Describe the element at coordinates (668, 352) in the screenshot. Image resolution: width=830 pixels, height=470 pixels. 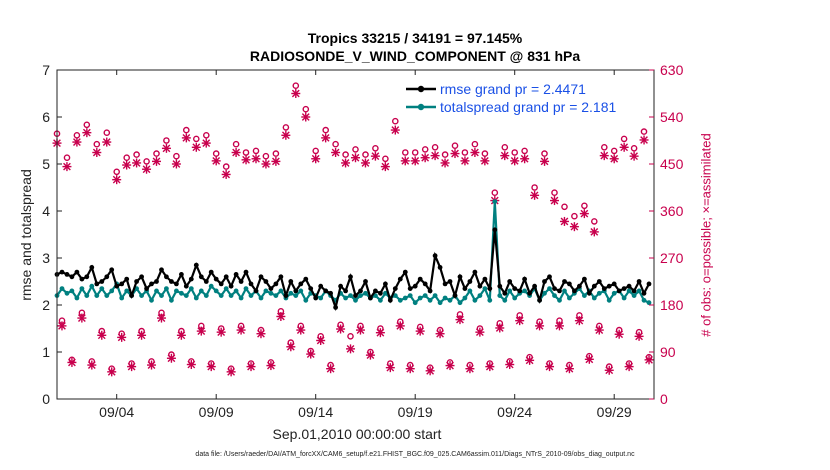
I see `y-right-tick-label: 90` at that location.